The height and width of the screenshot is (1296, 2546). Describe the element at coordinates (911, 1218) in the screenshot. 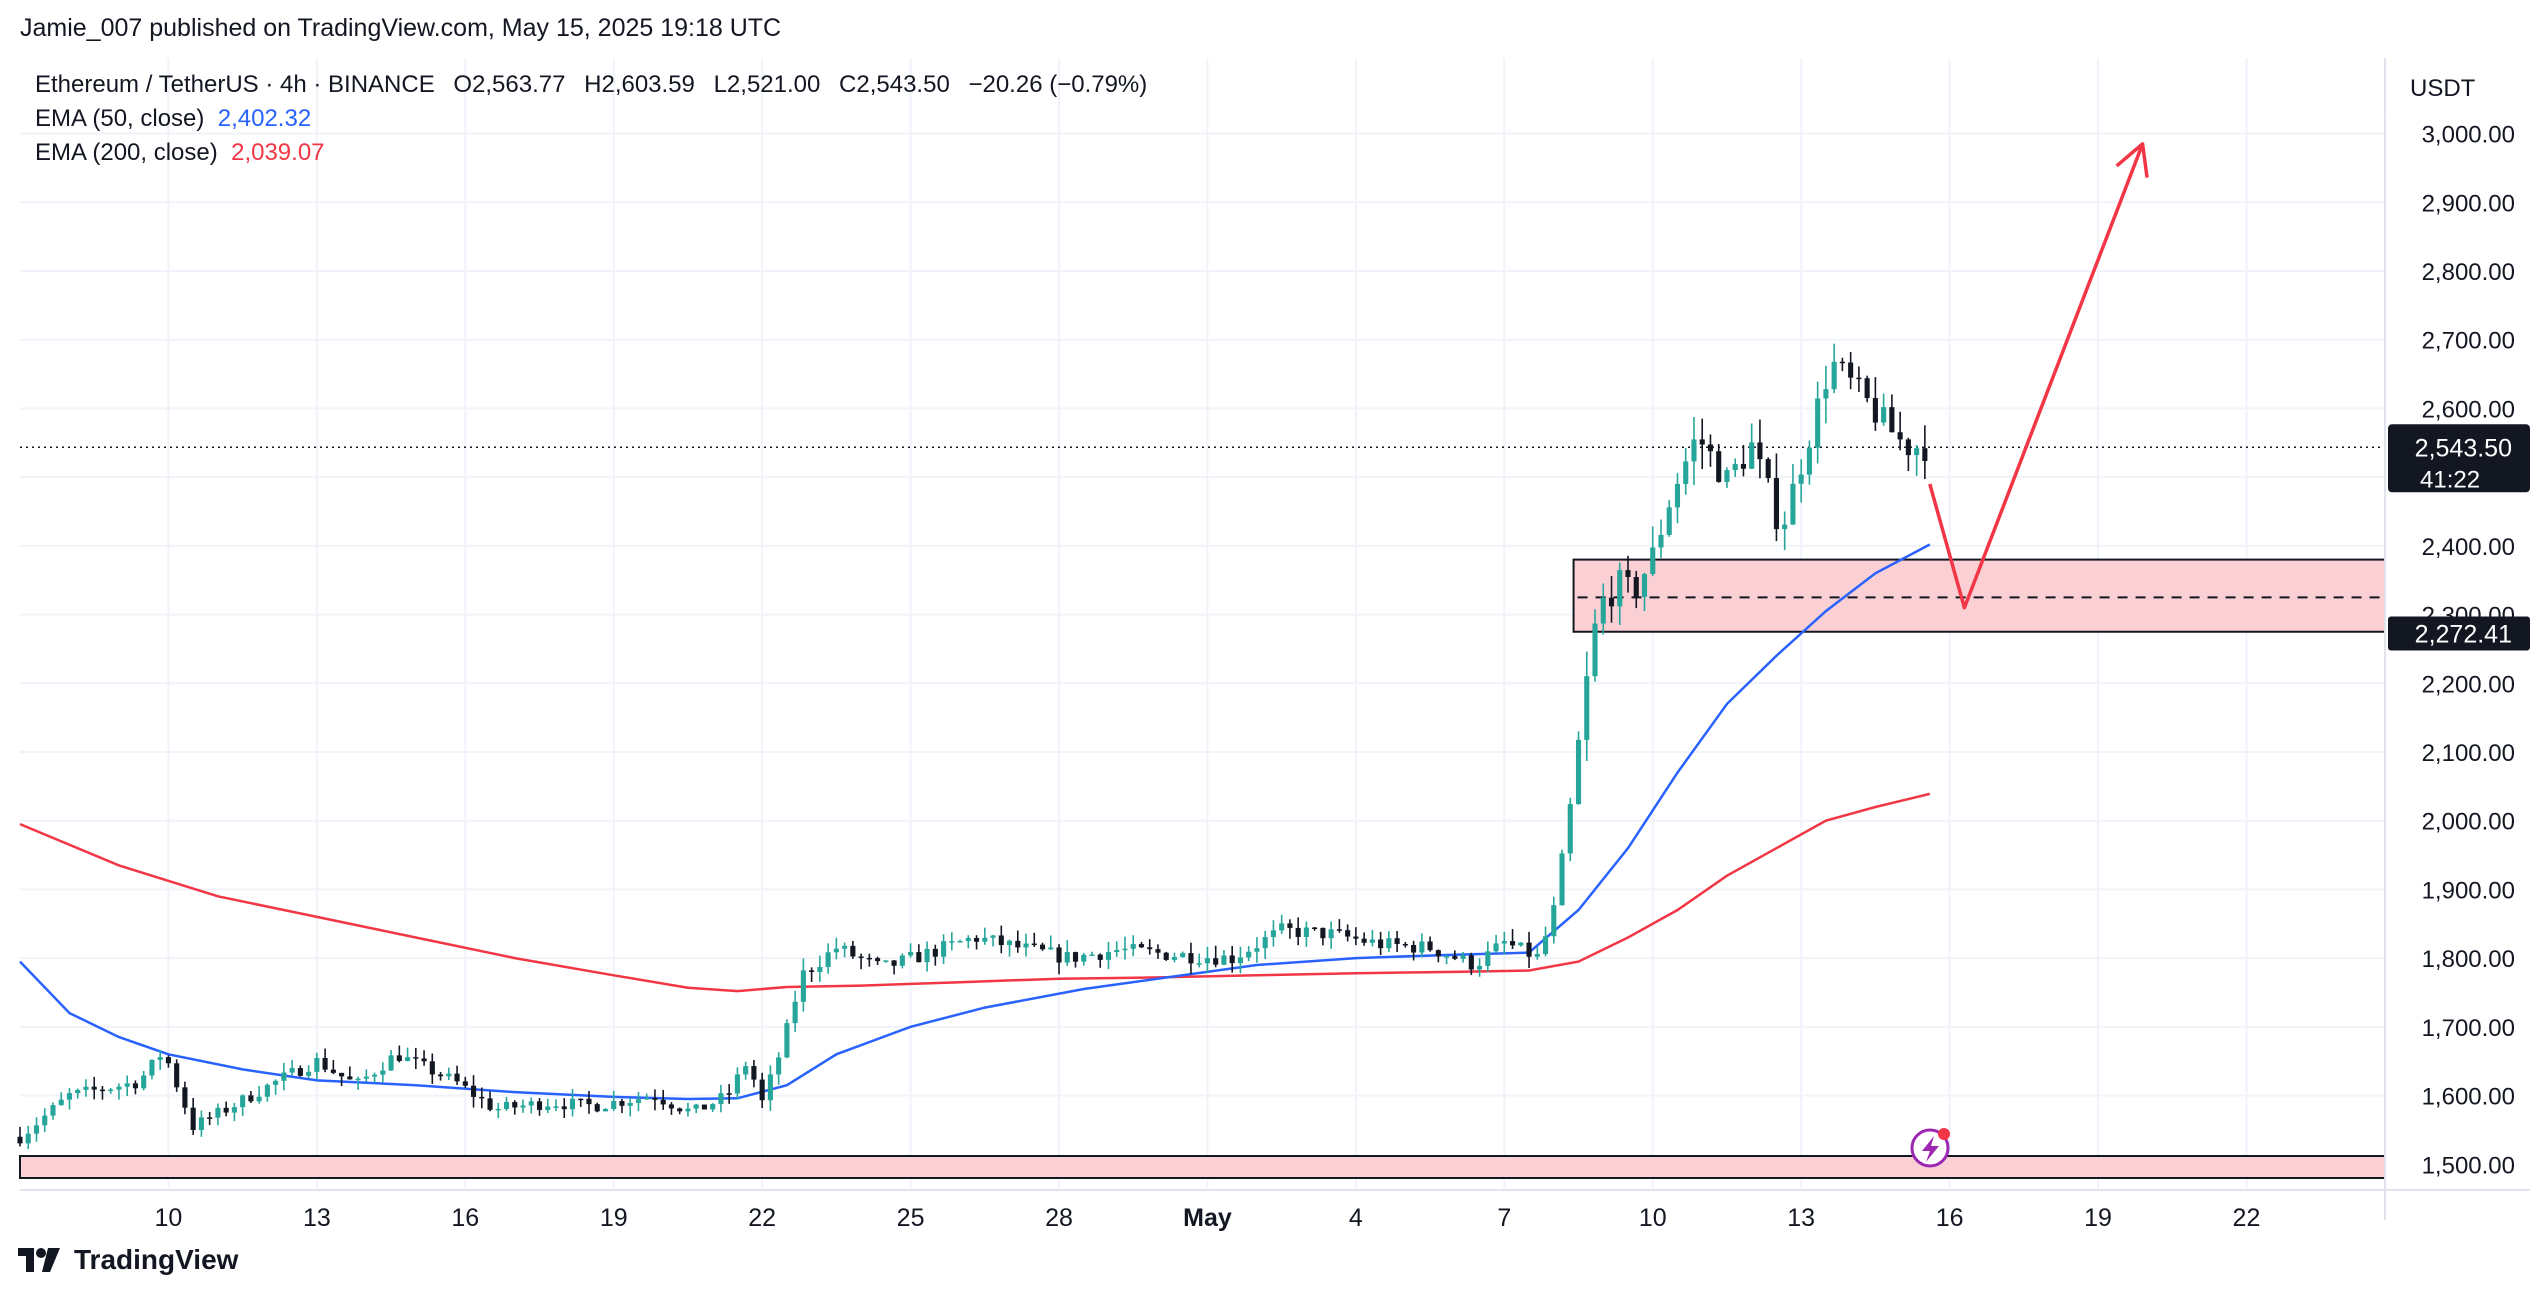

I see `time-tick-label: 25` at that location.